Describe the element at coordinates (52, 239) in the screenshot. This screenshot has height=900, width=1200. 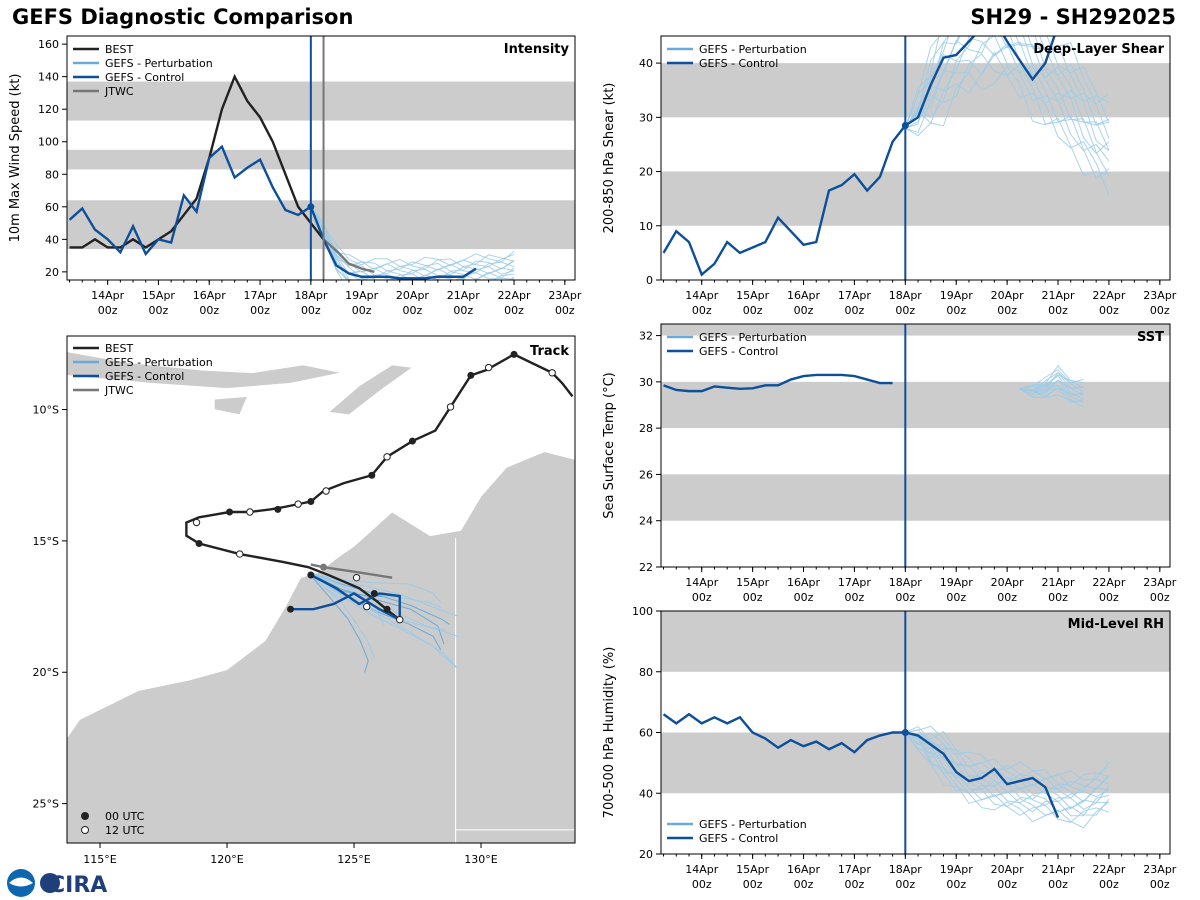
I see `intensity-ytick-label: 40` at that location.